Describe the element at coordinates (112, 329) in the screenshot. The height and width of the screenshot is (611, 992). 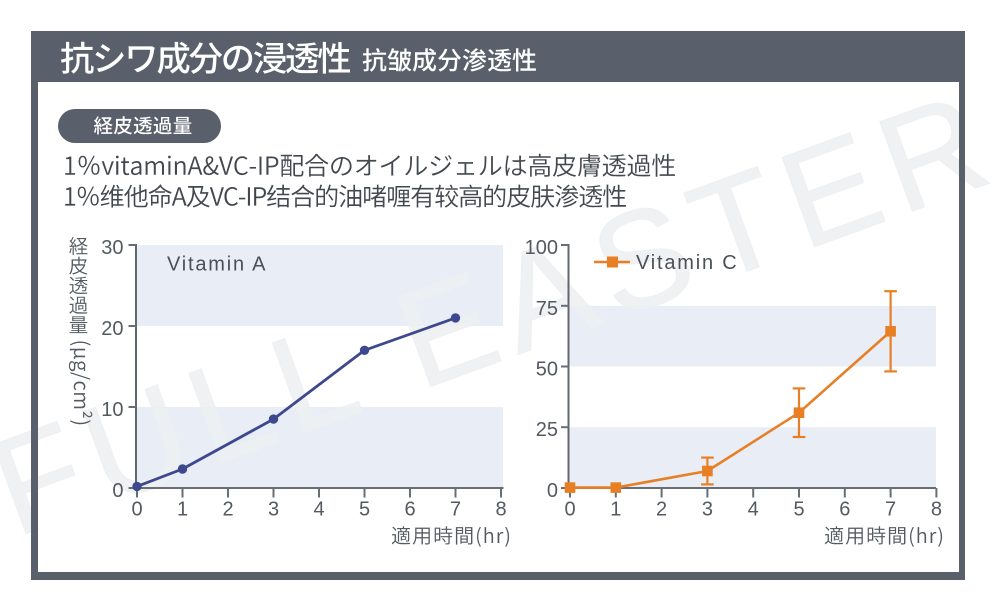
I see `svg-text: 20` at that location.